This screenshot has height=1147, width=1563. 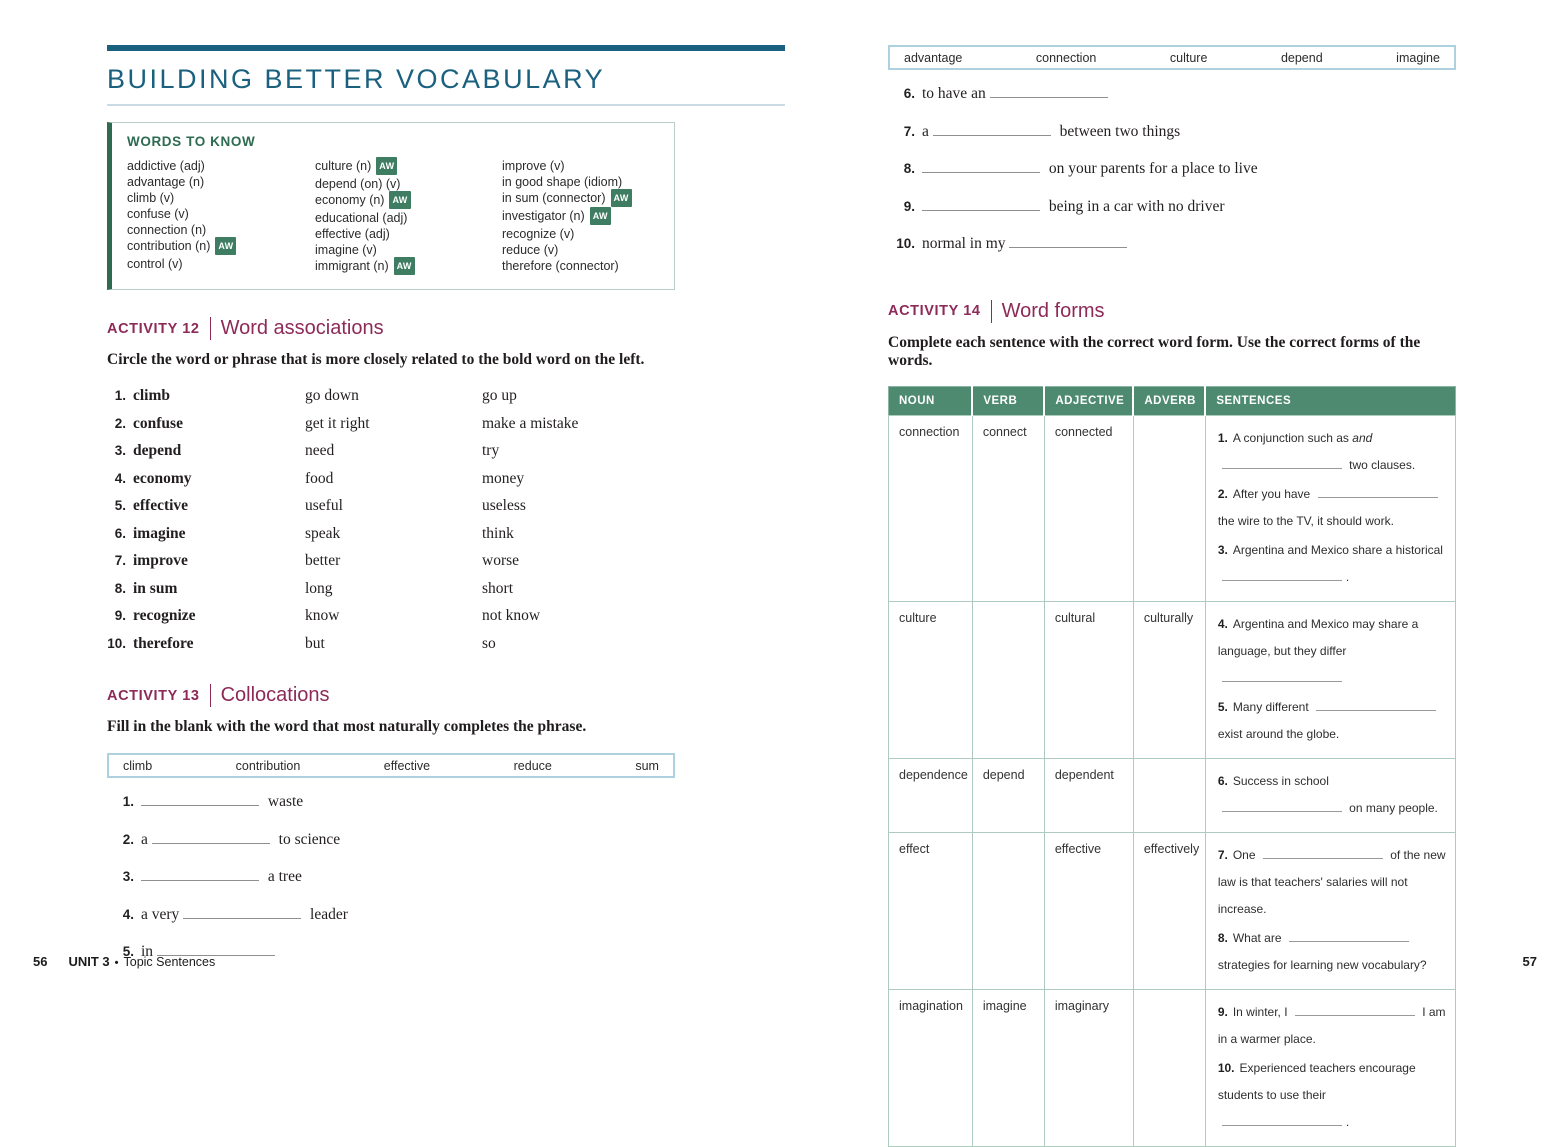 What do you see at coordinates (169, 246) in the screenshot?
I see `vocab-word-text: contribution (n)` at bounding box center [169, 246].